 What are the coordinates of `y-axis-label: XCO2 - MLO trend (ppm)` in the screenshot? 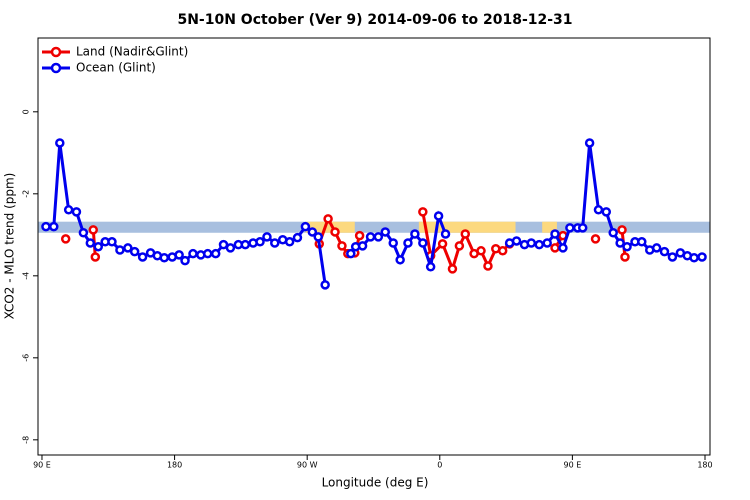 It's located at (10, 246).